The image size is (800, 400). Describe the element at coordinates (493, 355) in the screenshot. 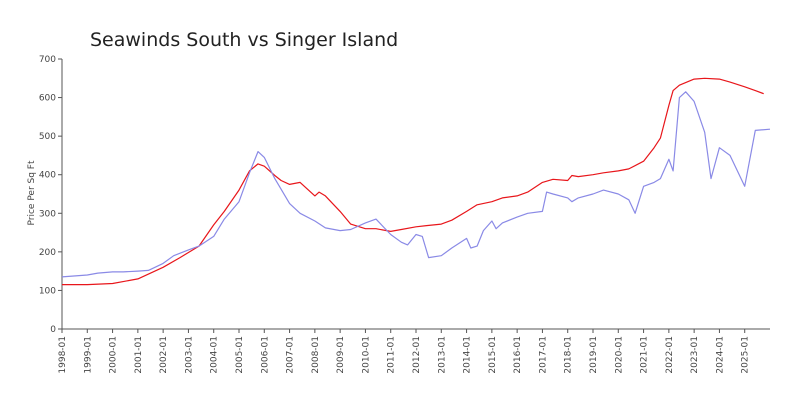

I see `x-tick-label: 2015-01` at that location.